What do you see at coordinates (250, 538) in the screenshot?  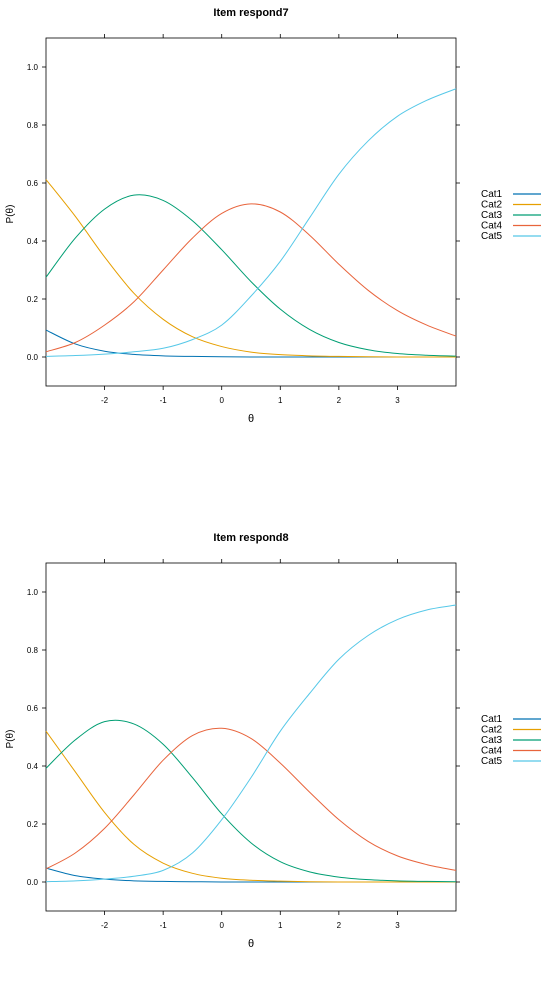 I see `chart-title: Item respond8` at bounding box center [250, 538].